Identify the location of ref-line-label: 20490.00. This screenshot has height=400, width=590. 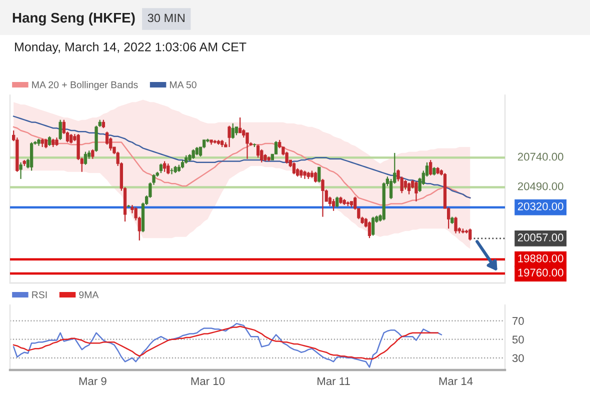
(541, 186).